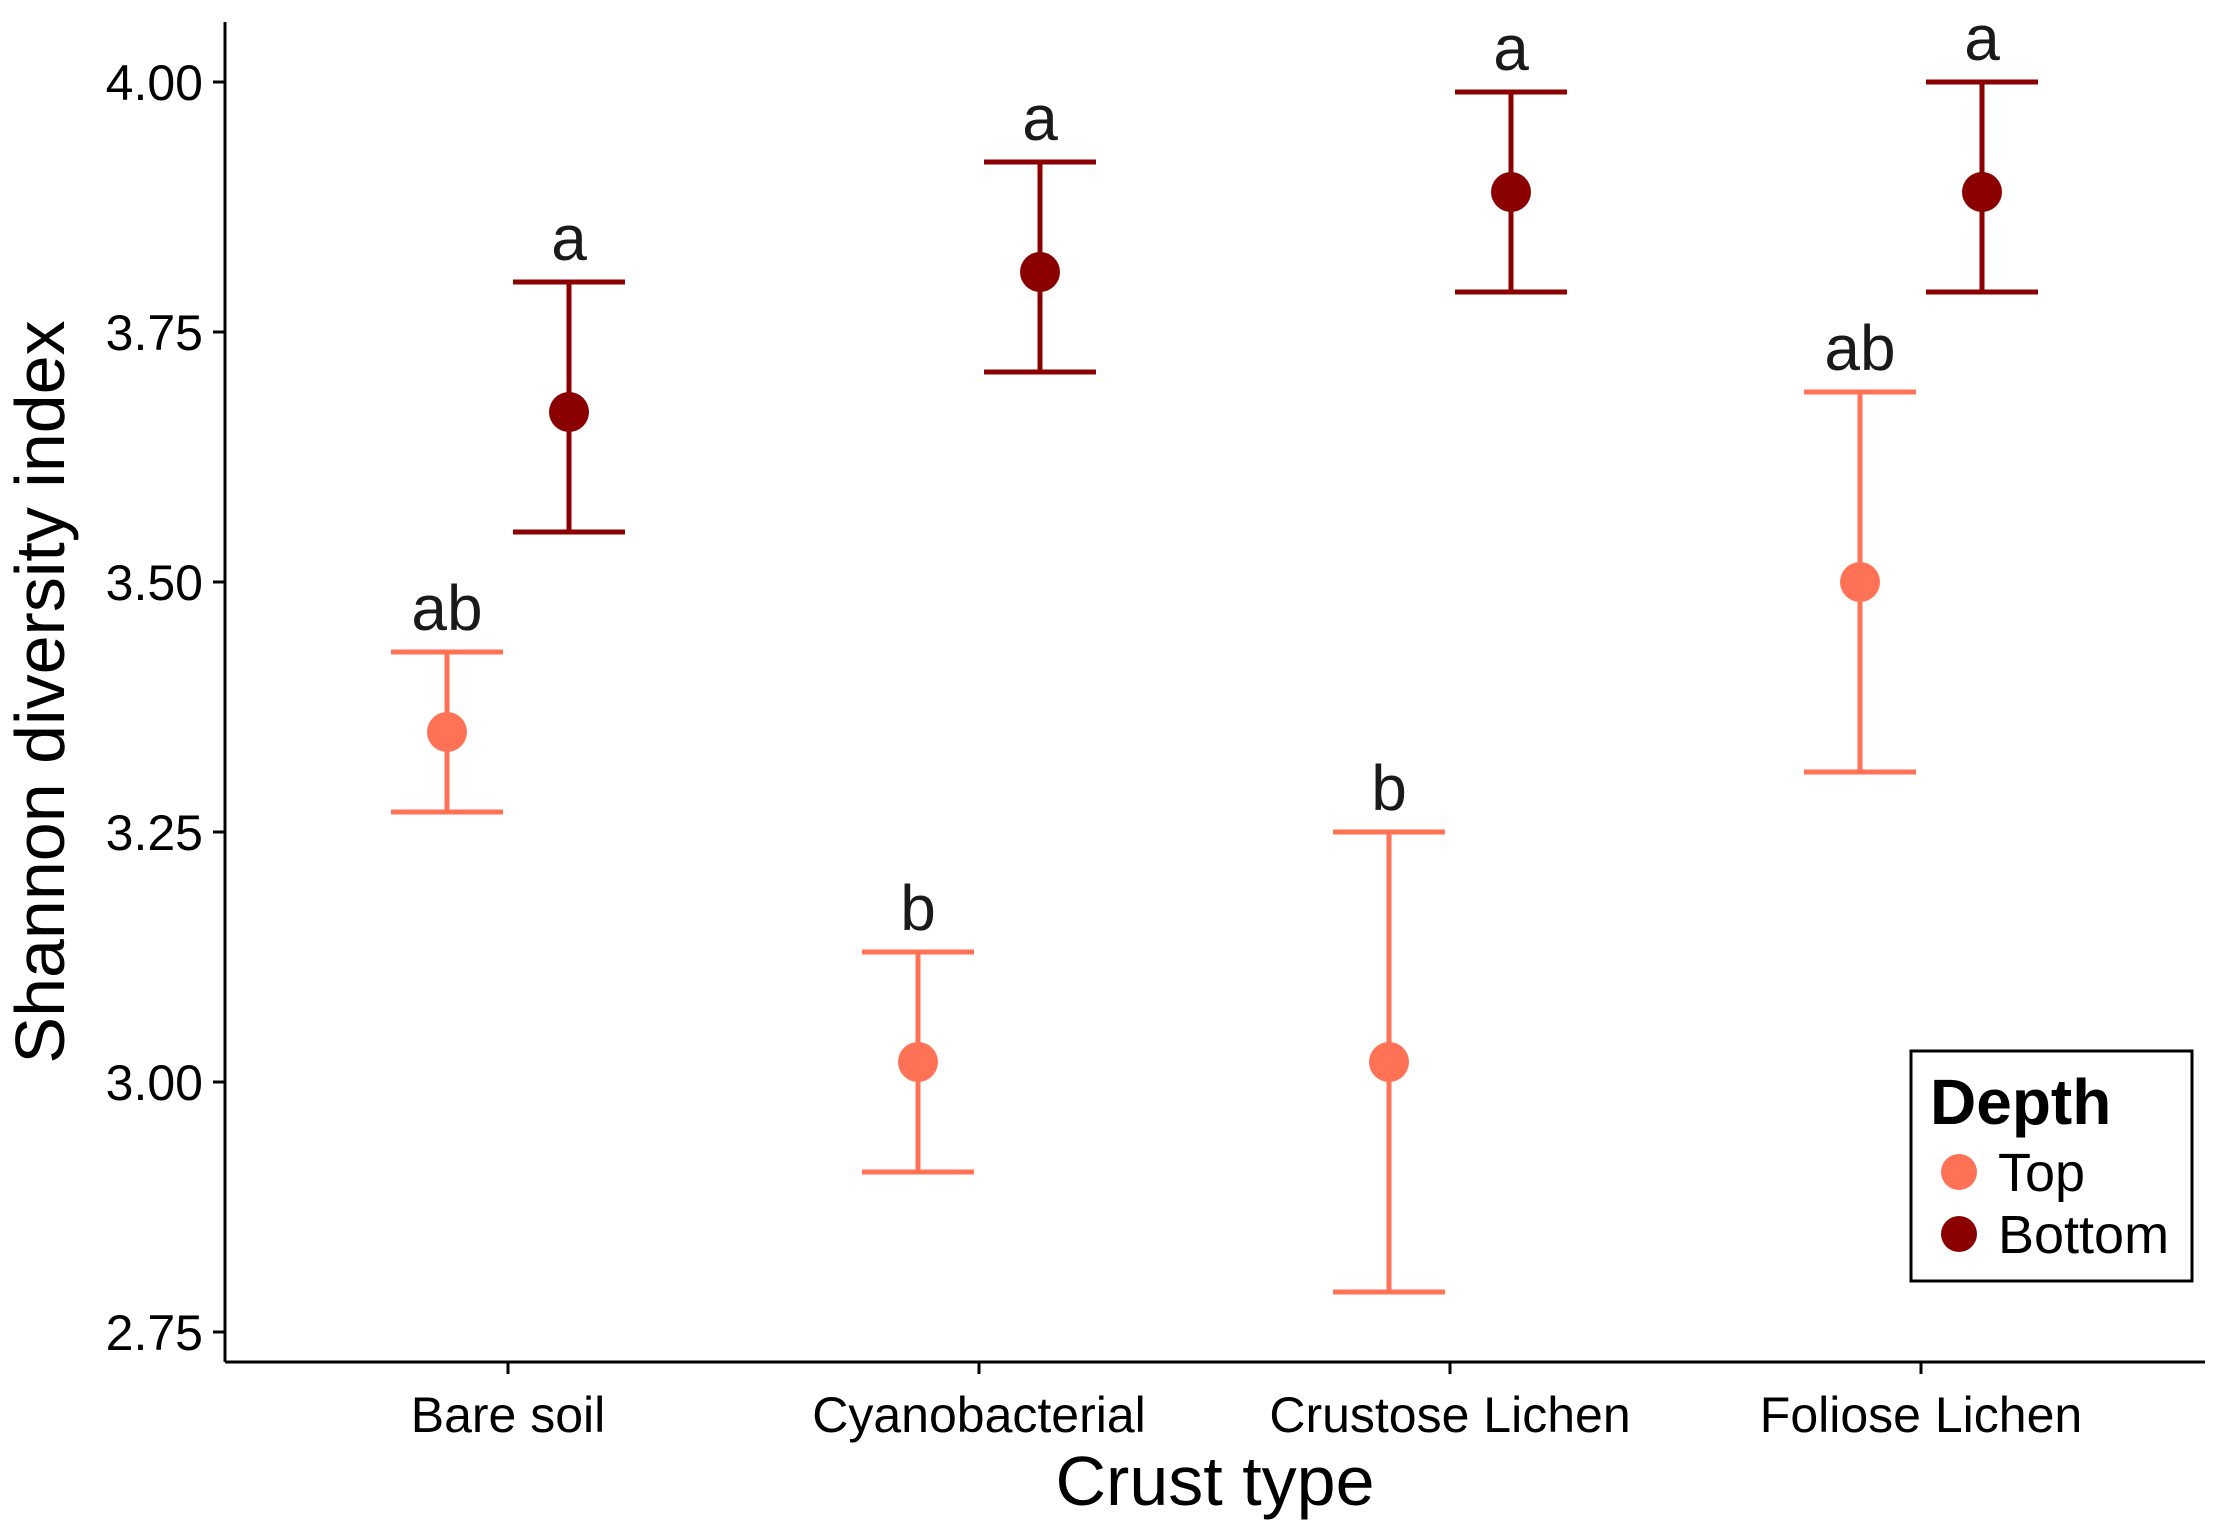 This screenshot has width=2217, height=1533. I want to click on legend-key-bottom, so click(1959, 1234).